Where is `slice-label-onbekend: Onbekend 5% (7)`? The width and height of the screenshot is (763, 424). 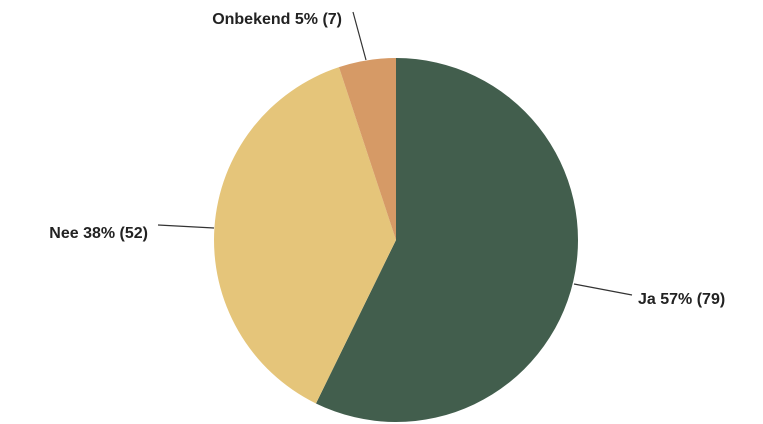 slice-label-onbekend: Onbekend 5% (7) is located at coordinates (277, 19).